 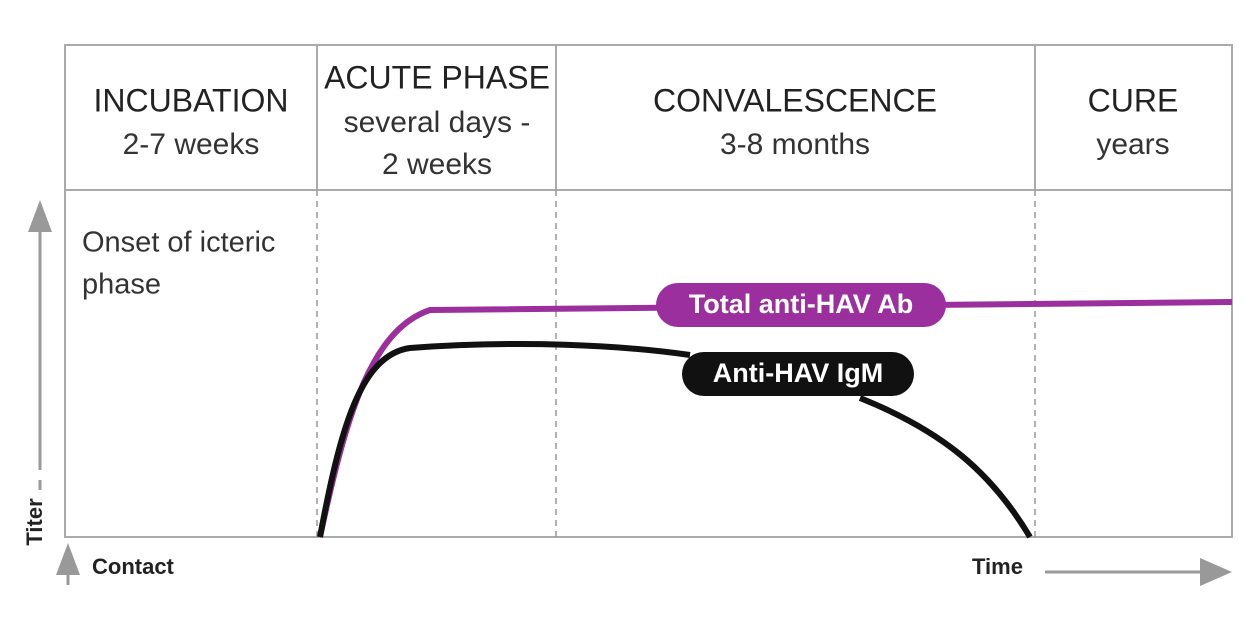 I want to click on phase-title: CURE, so click(x=1133, y=100).